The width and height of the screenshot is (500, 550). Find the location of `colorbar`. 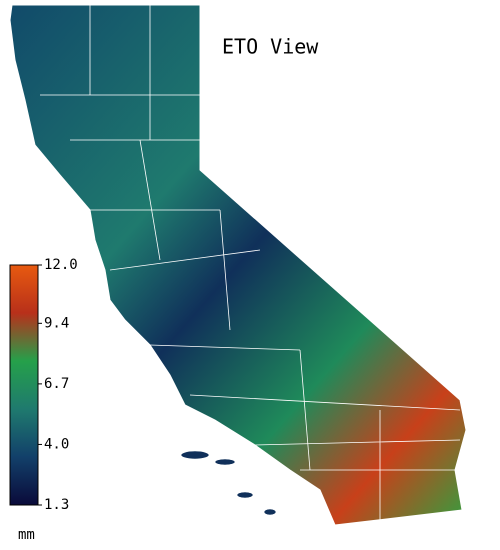

colorbar is located at coordinates (24, 385).